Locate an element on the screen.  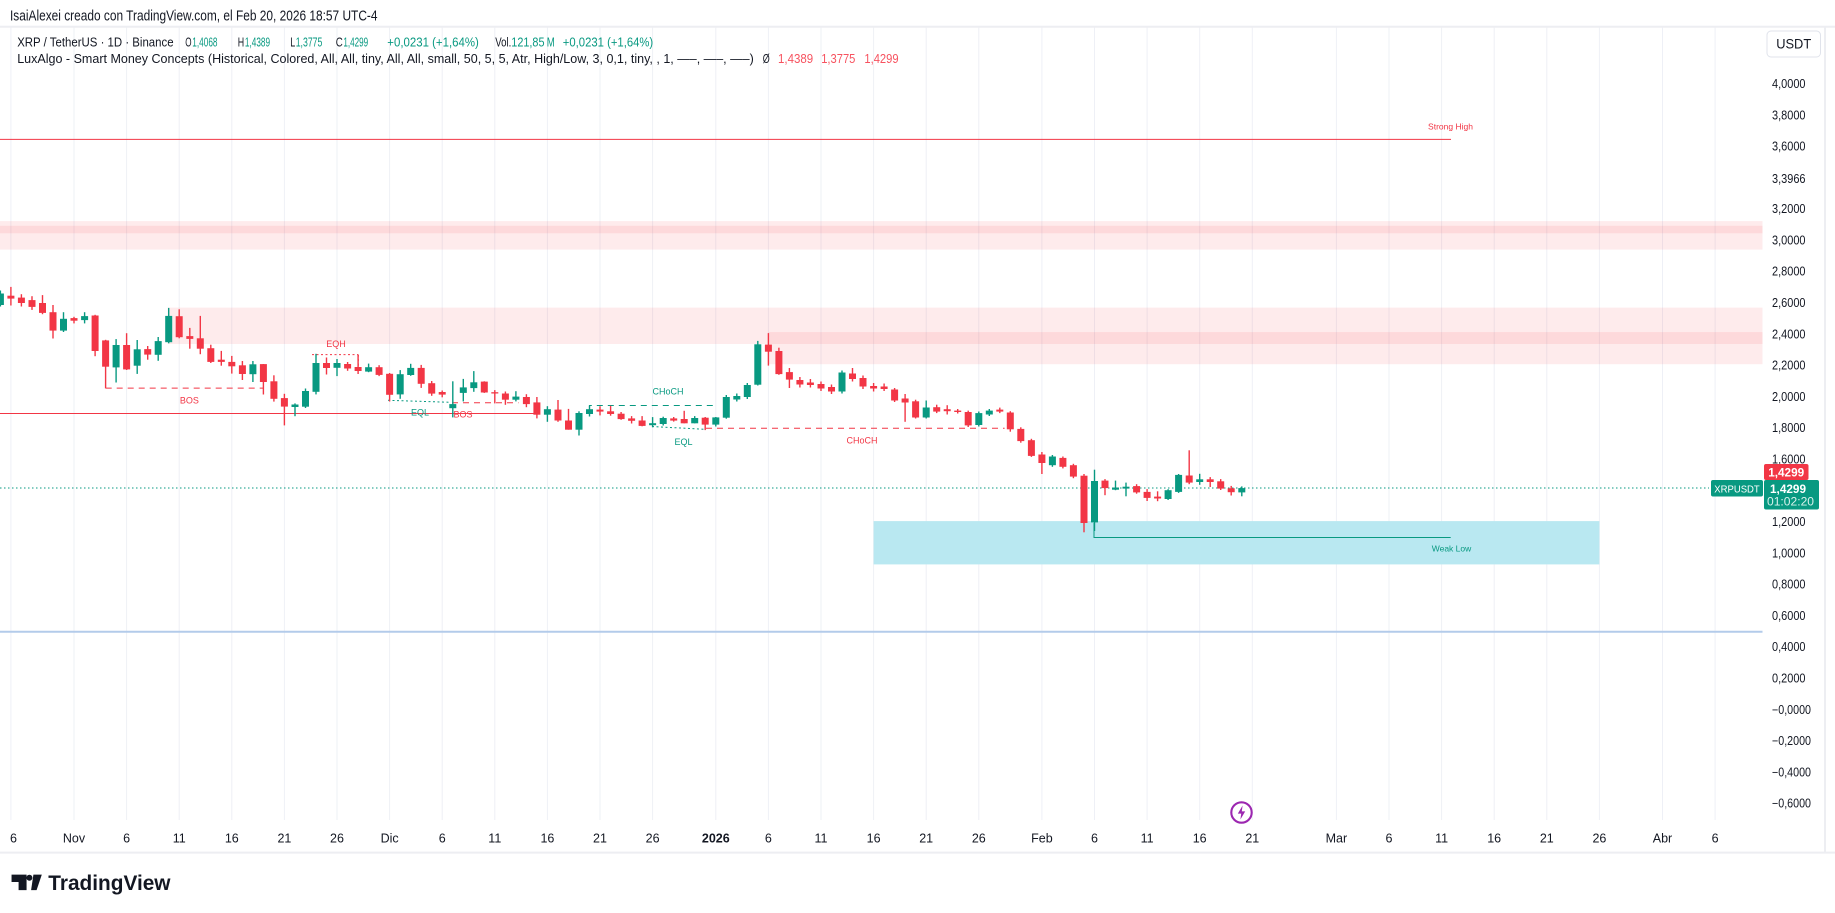
svg-text: EQH is located at coordinates (336, 344).